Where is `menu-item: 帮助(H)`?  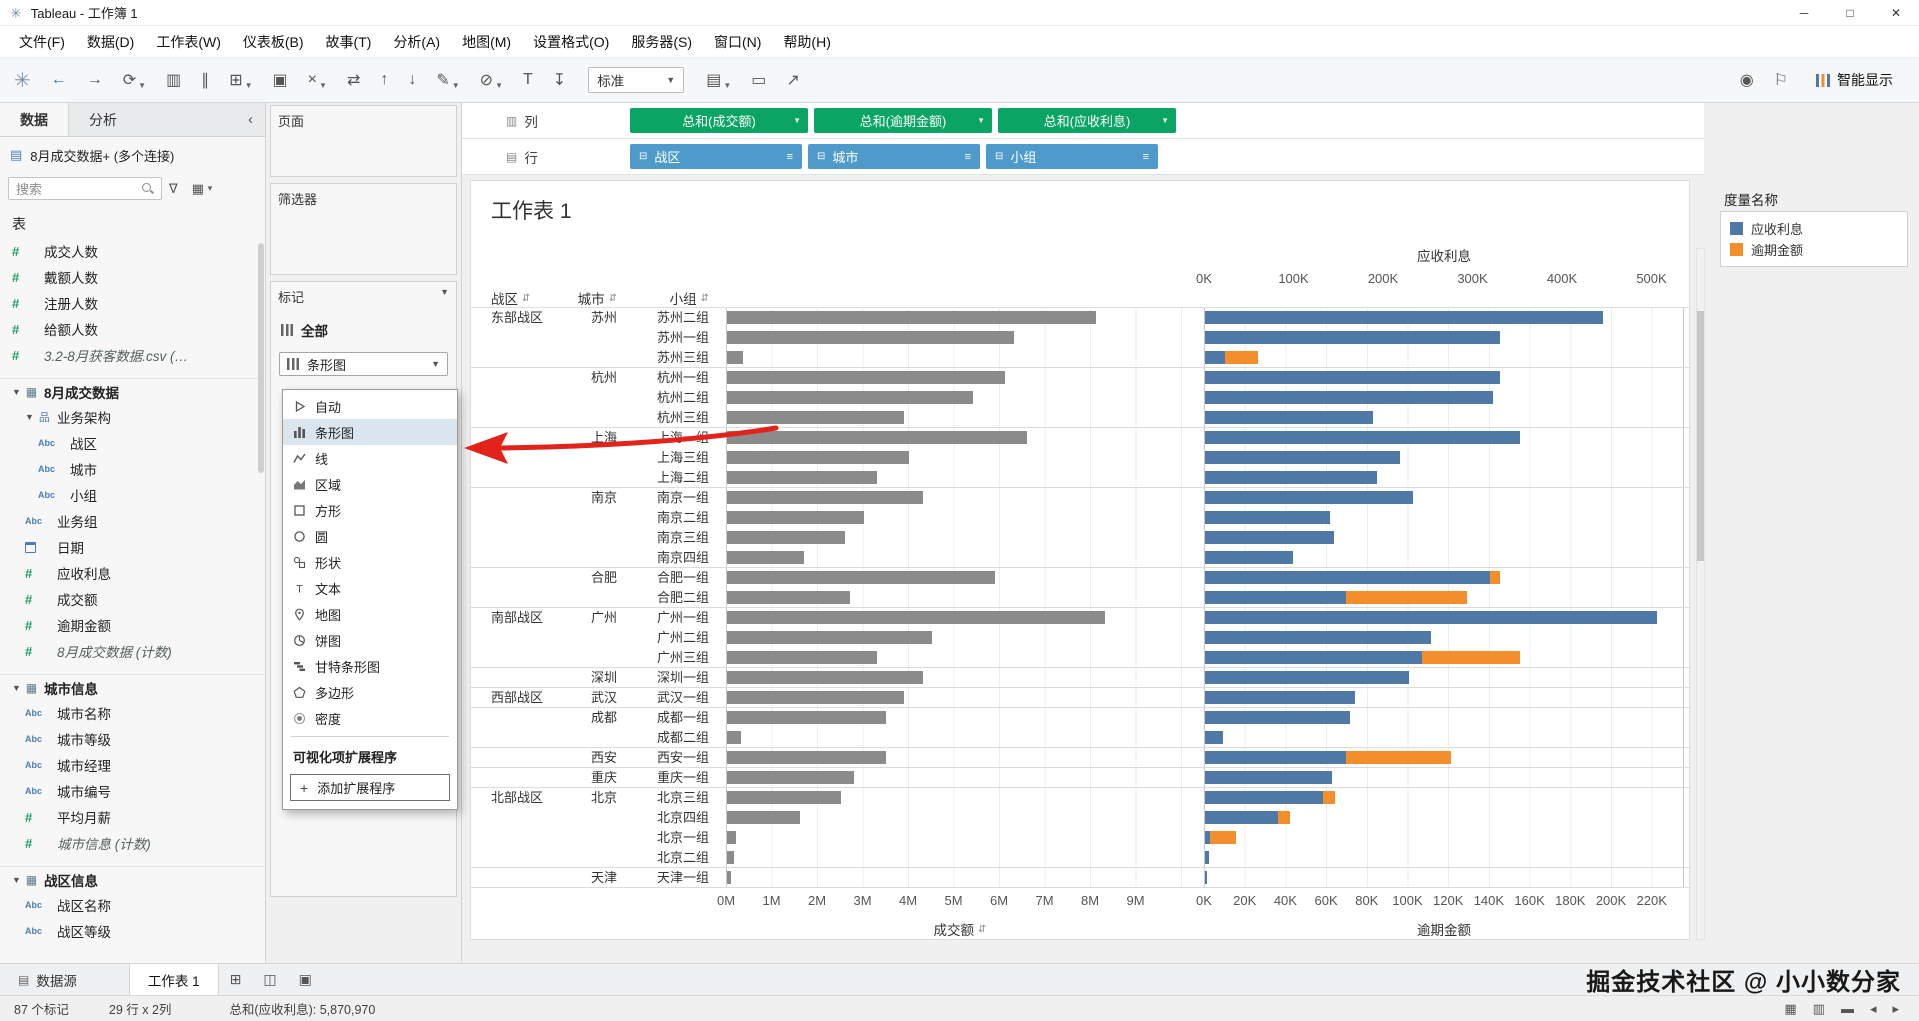
menu-item: 帮助(H) is located at coordinates (807, 41).